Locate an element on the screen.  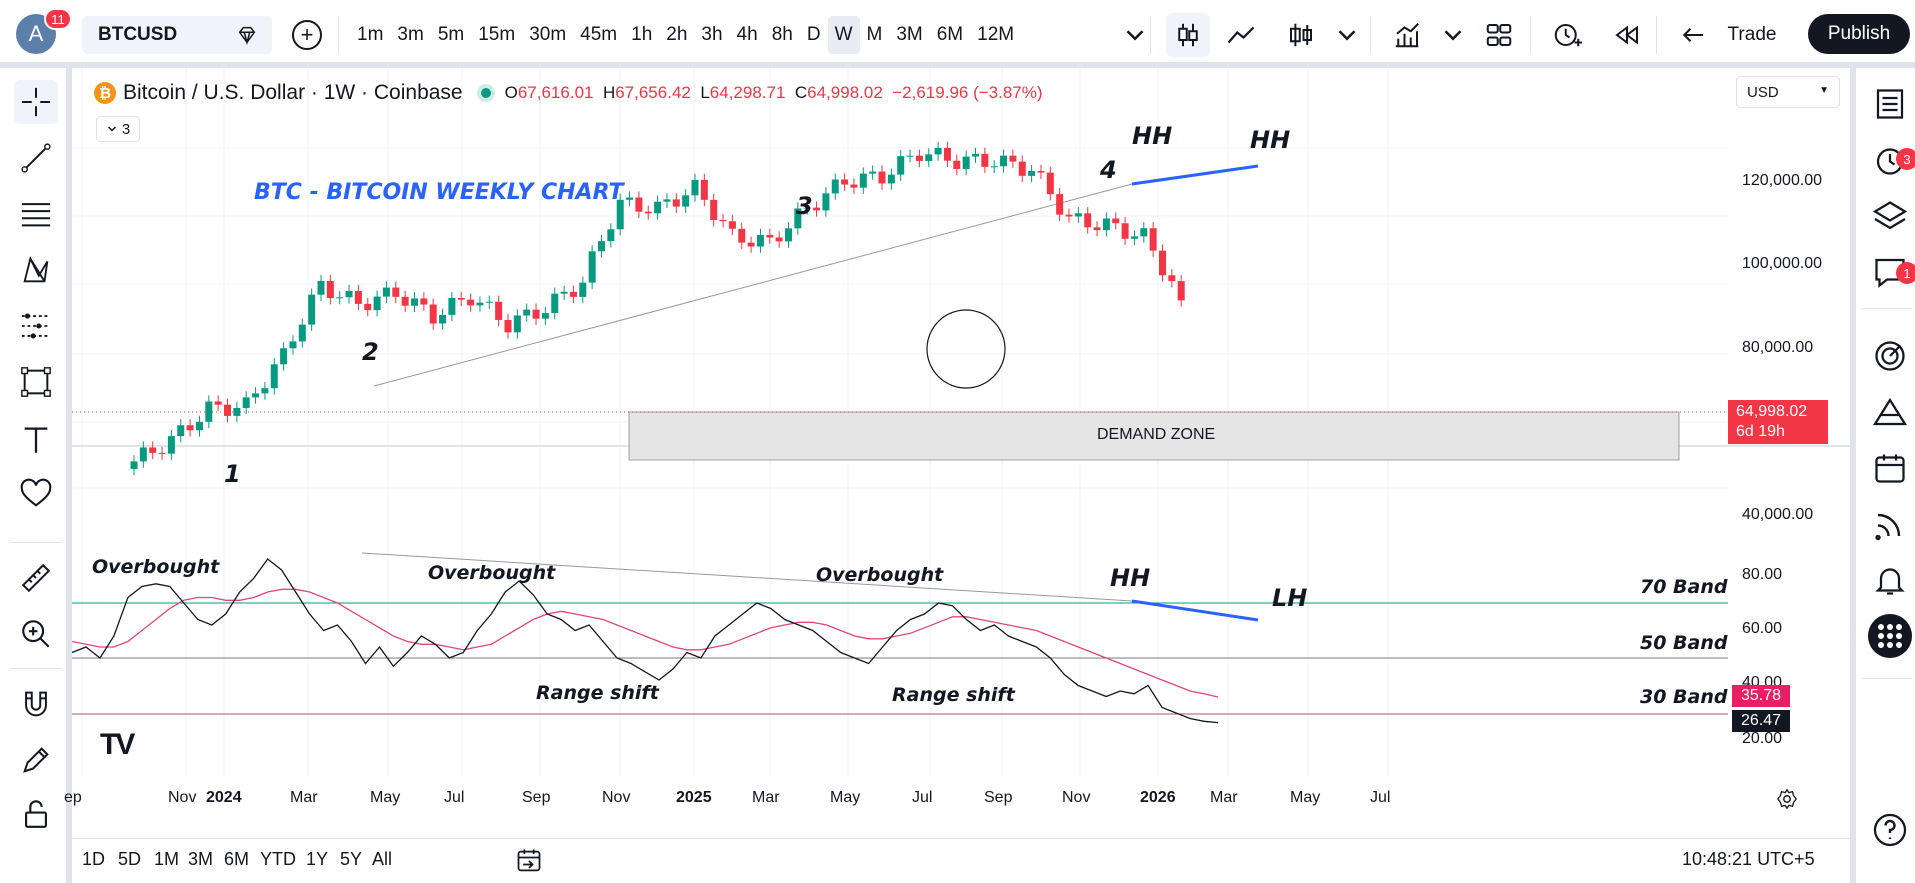
pattern-tool-icon is located at coordinates (36, 270).